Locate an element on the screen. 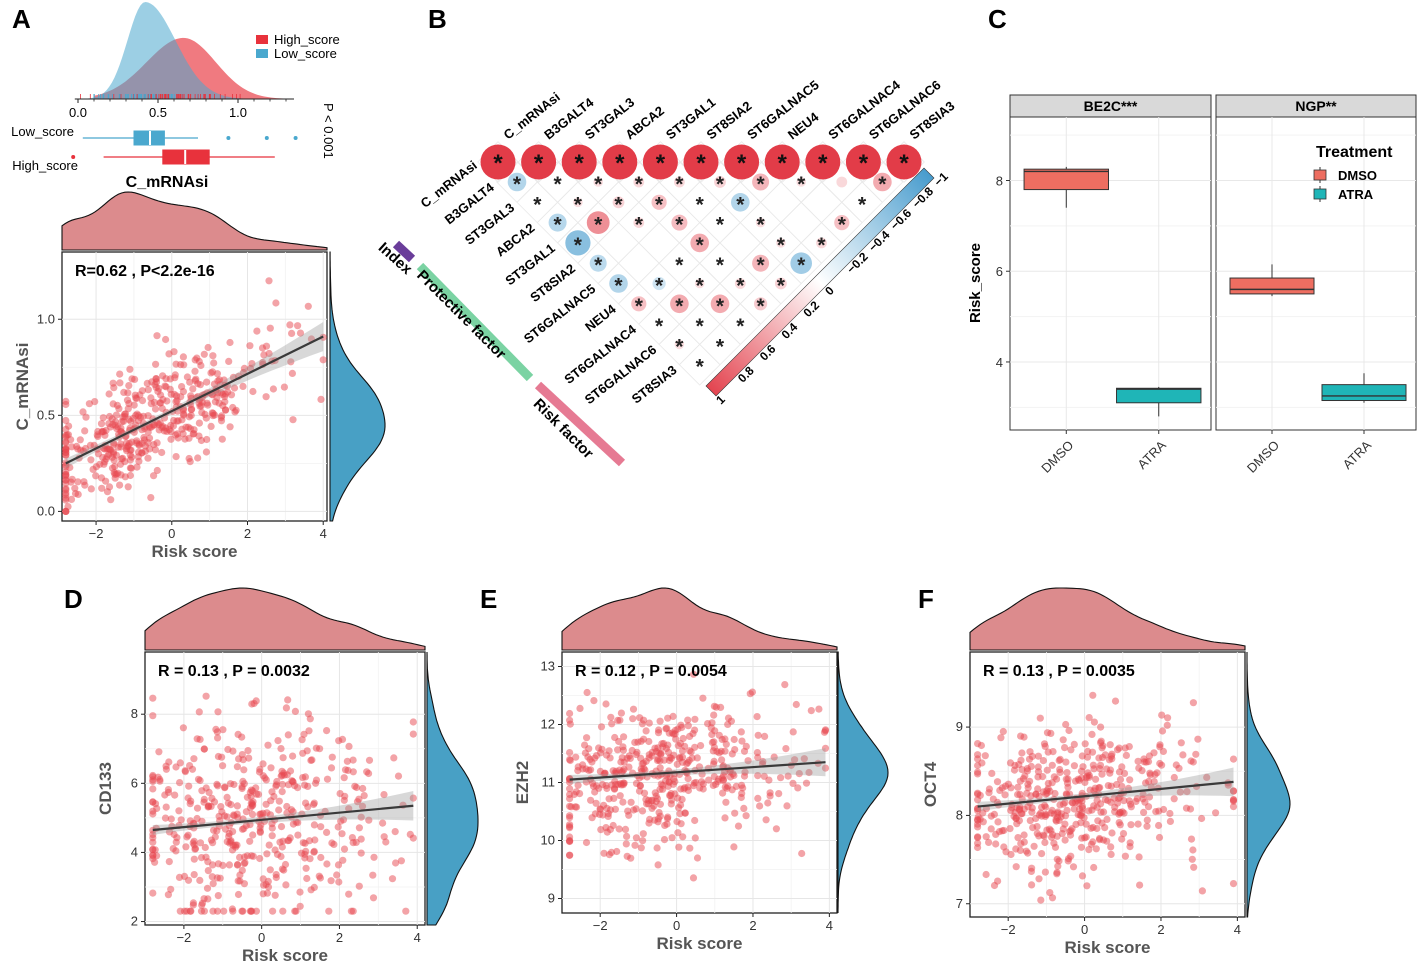 Image resolution: width=1417 pixels, height=965 pixels. y-tick-label: 4 is located at coordinates (999, 362).